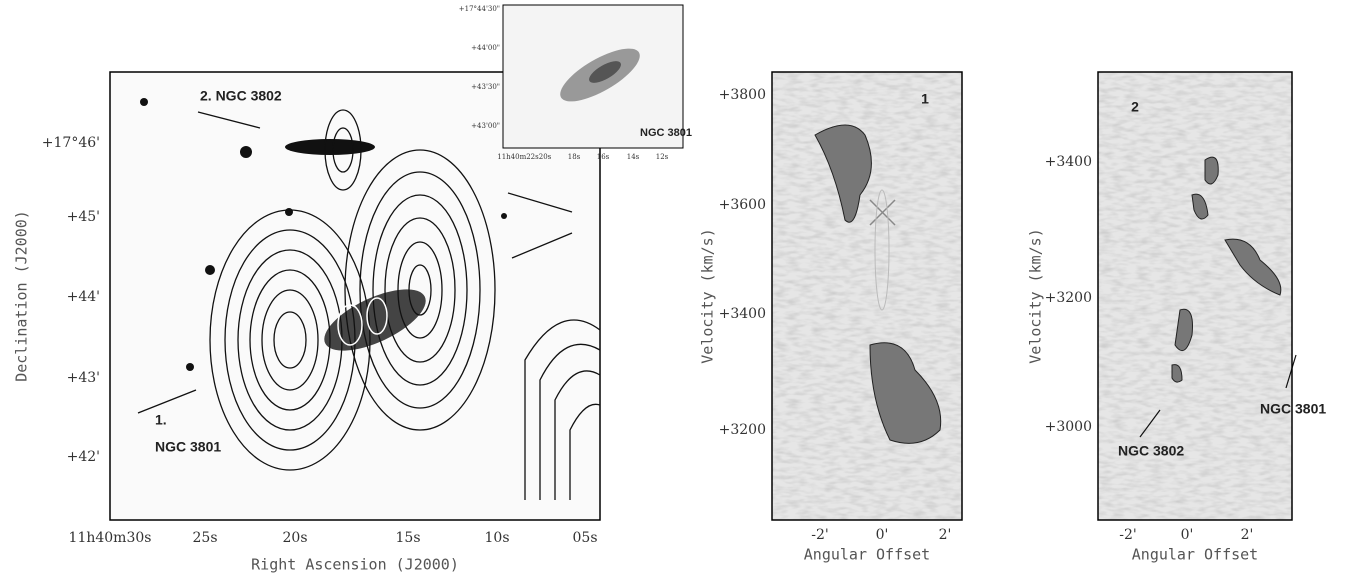  I want to click on y-tick-label: +43', so click(83, 378).